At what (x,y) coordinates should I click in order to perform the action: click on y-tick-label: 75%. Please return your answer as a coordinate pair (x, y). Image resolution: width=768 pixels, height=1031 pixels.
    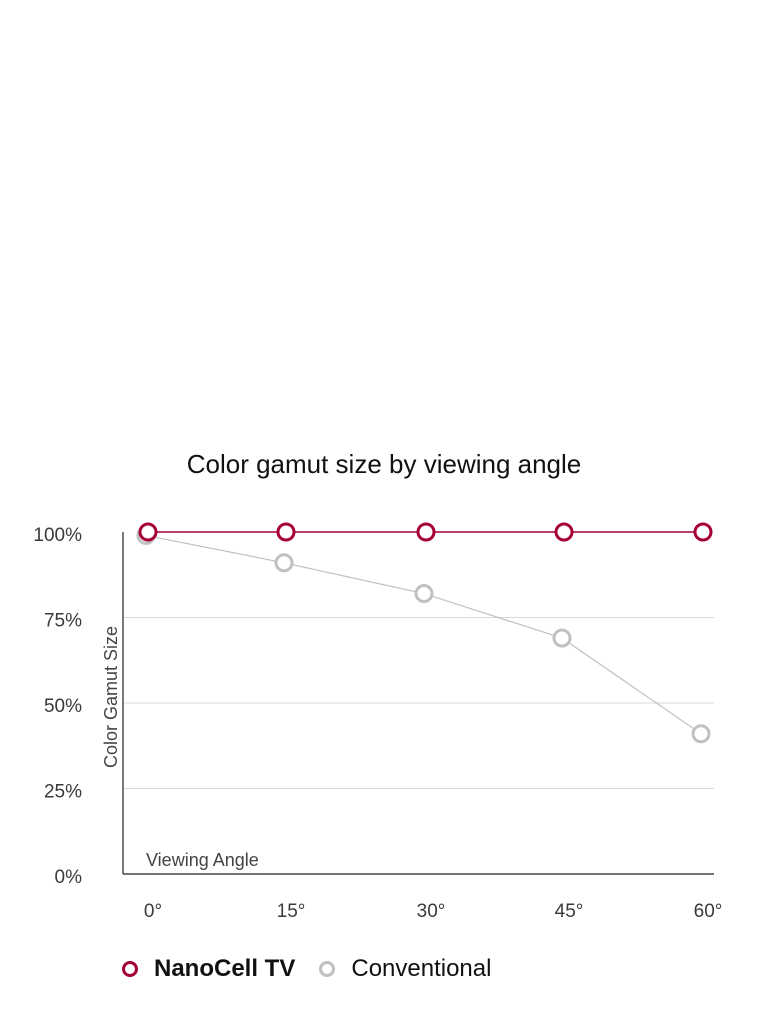
    Looking at the image, I should click on (63, 621).